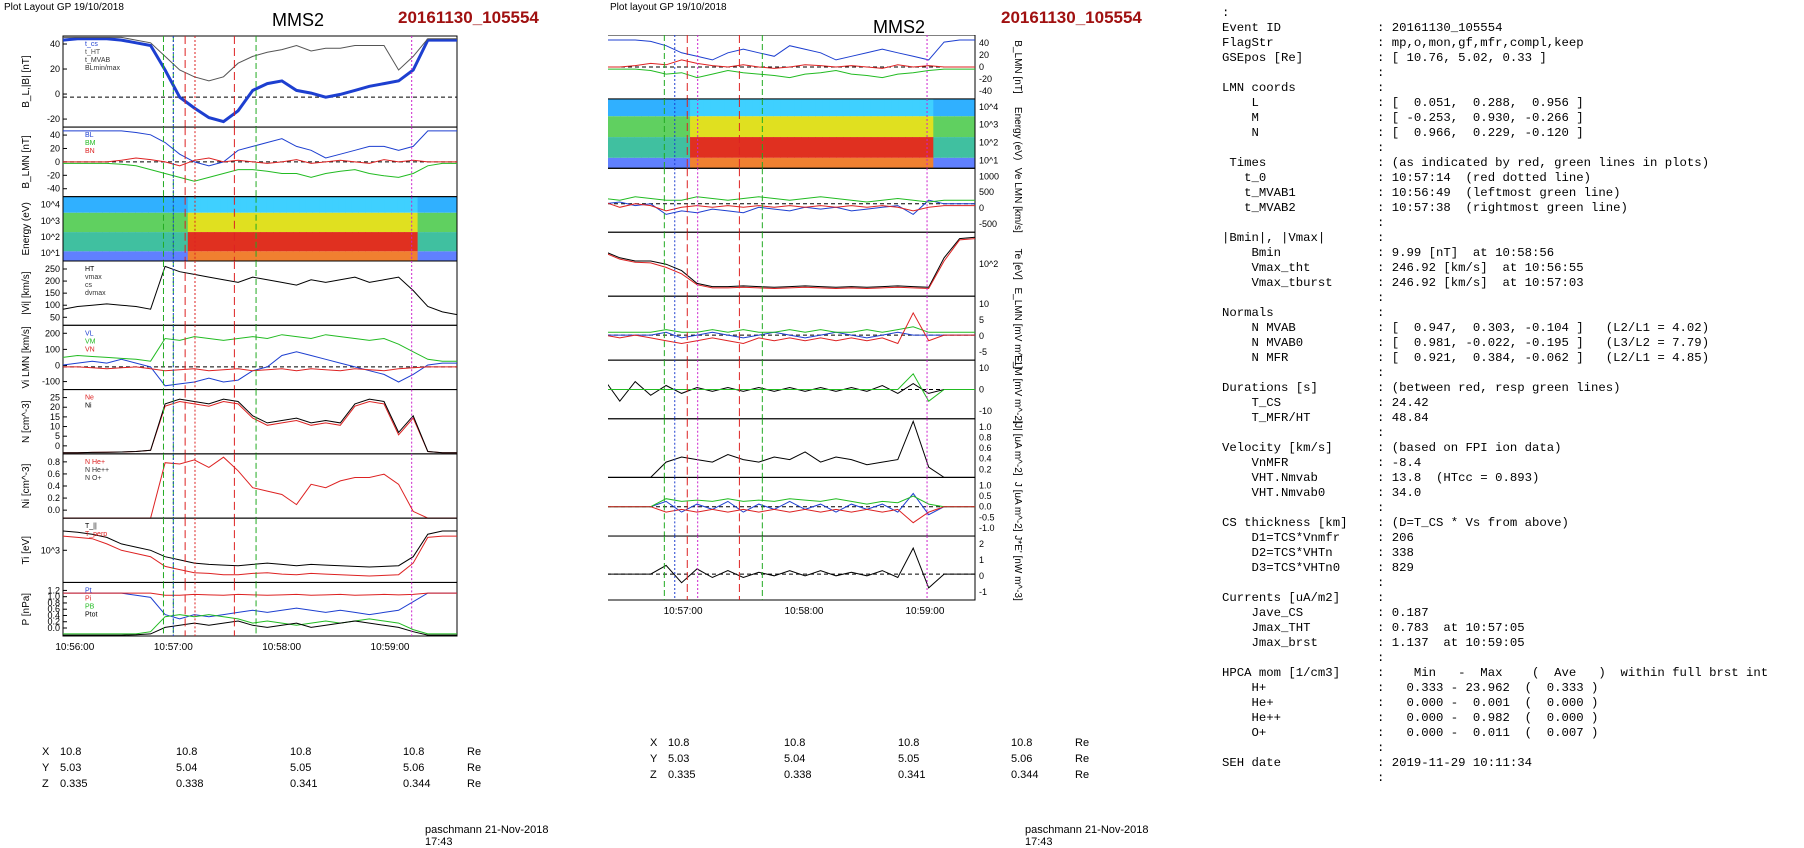  I want to click on info-value: : 2019-11-29 10:11:34, so click(1454, 763).